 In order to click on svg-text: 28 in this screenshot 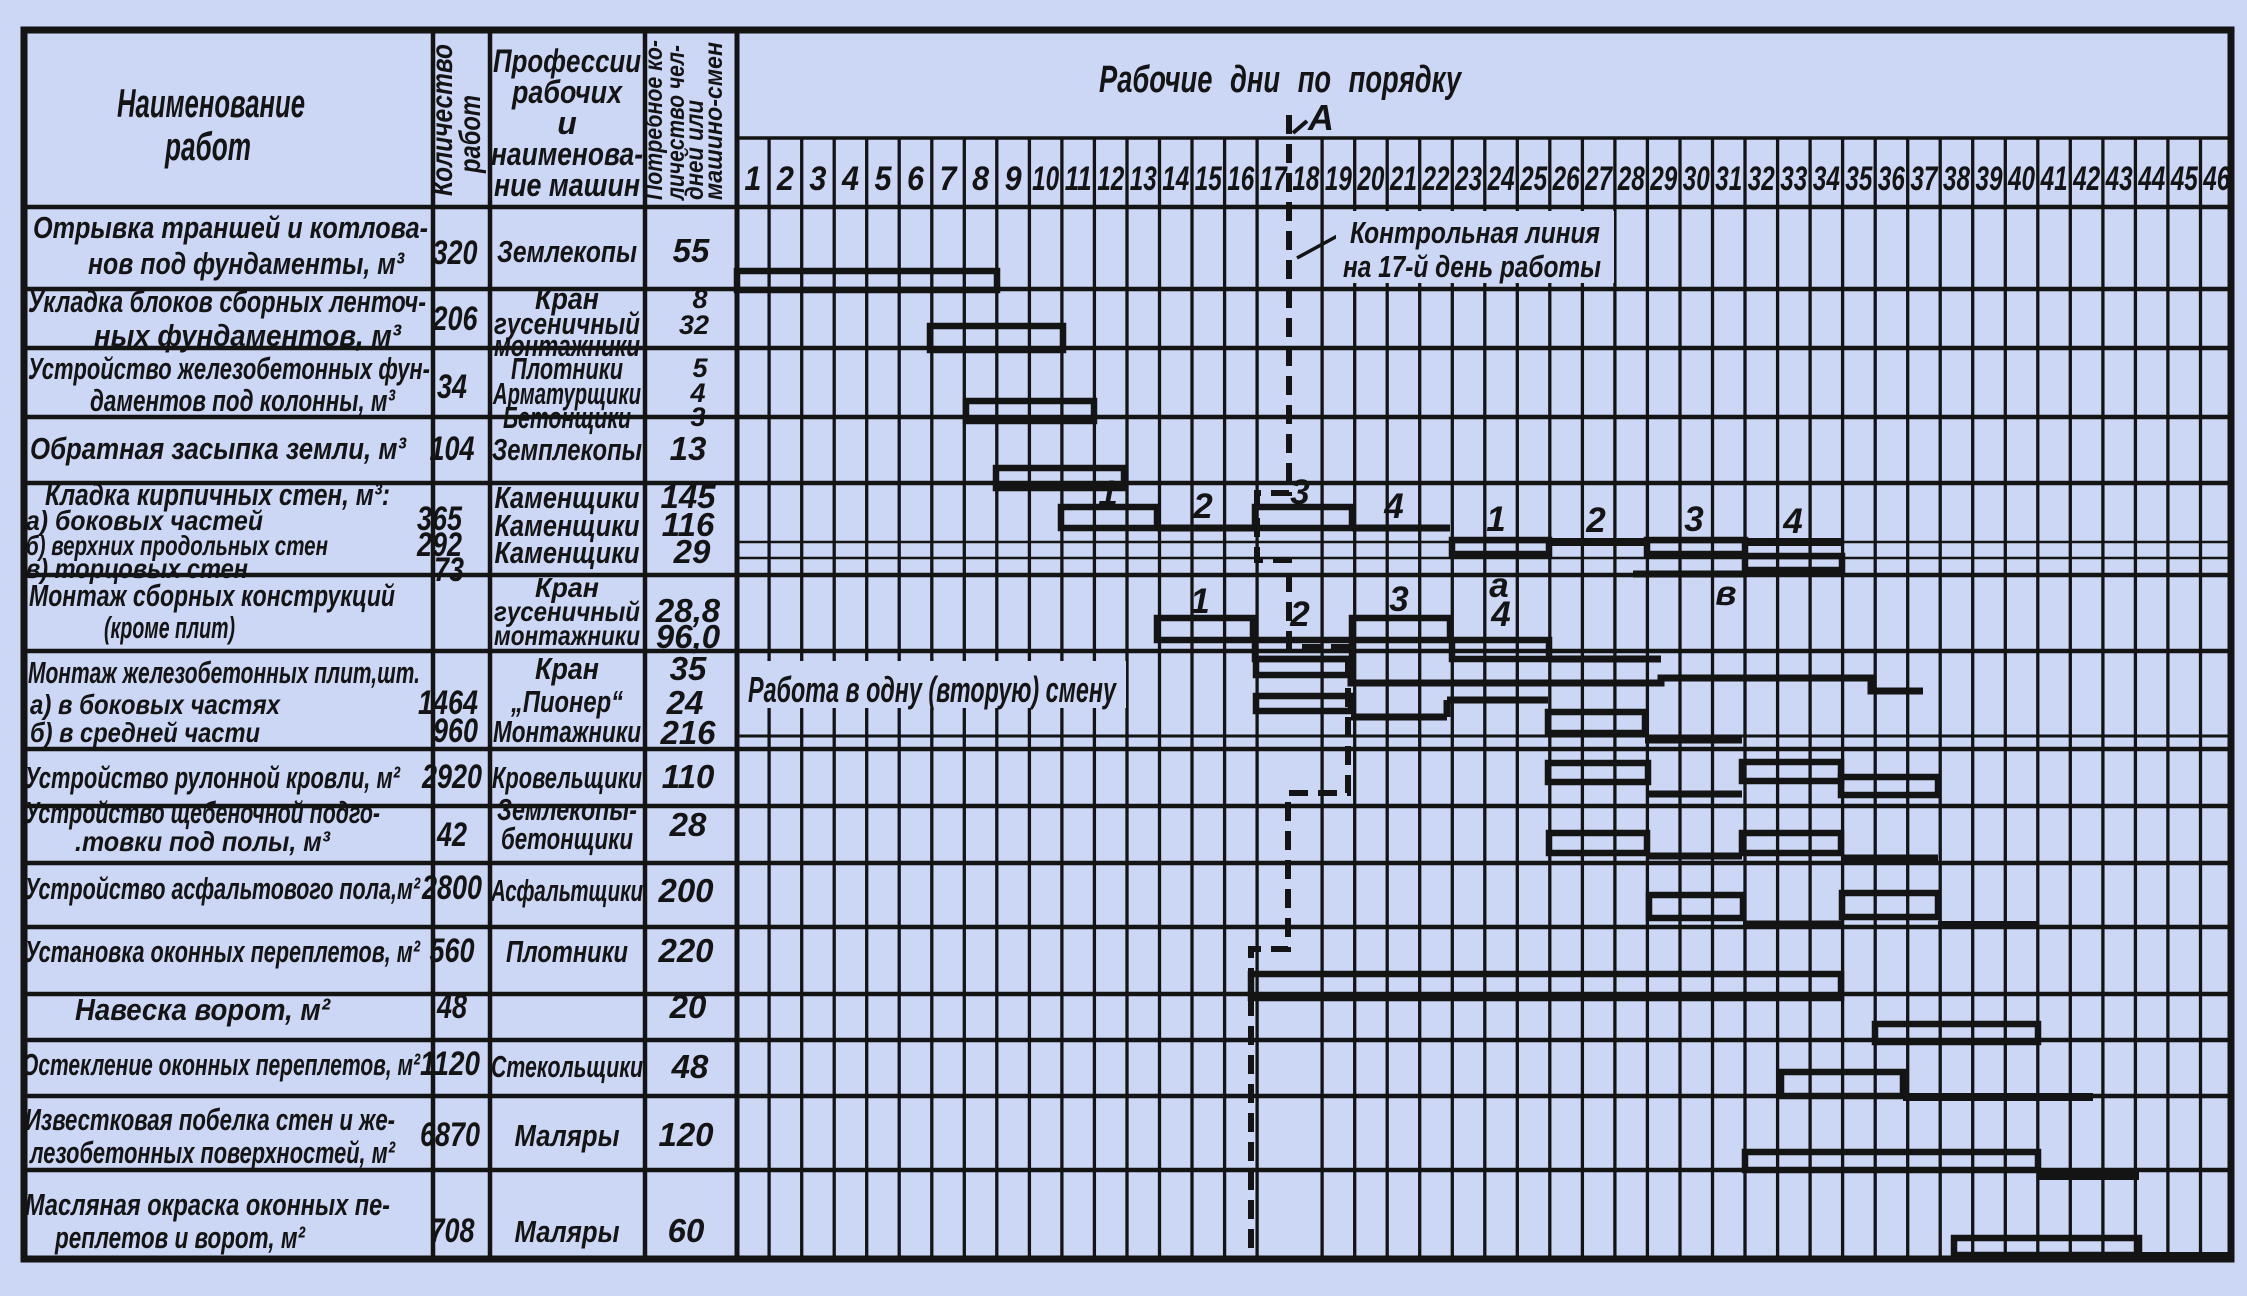, I will do `click(688, 824)`.